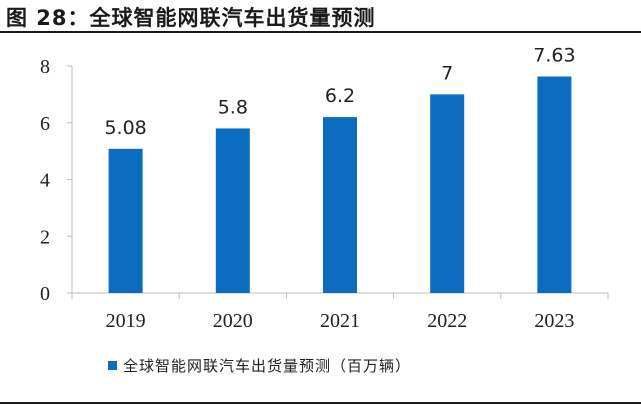 The image size is (641, 411). What do you see at coordinates (125, 220) in the screenshot?
I see `bar-2019` at bounding box center [125, 220].